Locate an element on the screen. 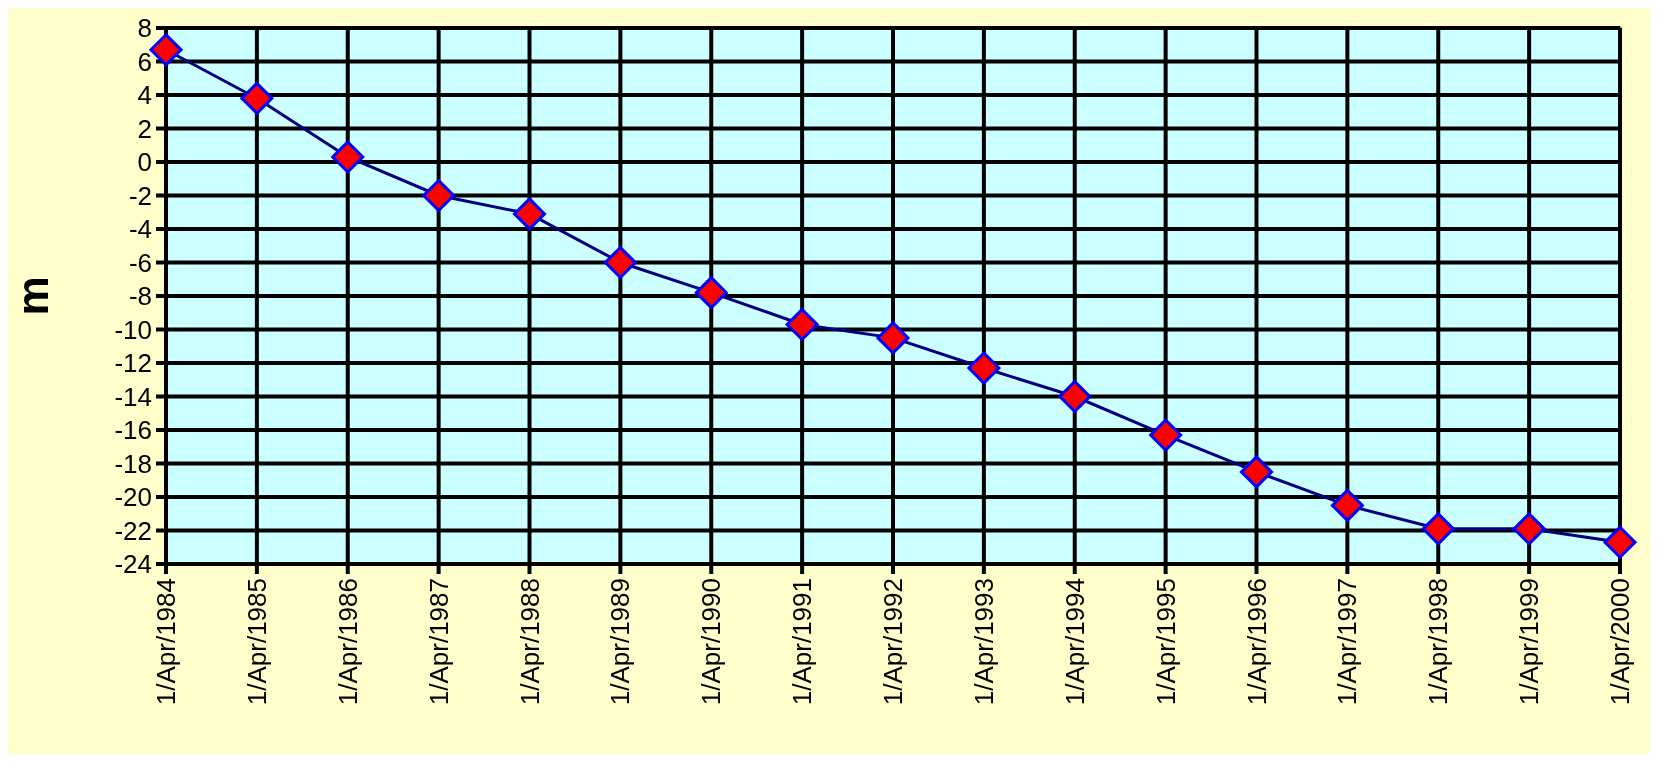 The height and width of the screenshot is (762, 1658). x-tick-label: 1/Apr/1990 is located at coordinates (711, 642).